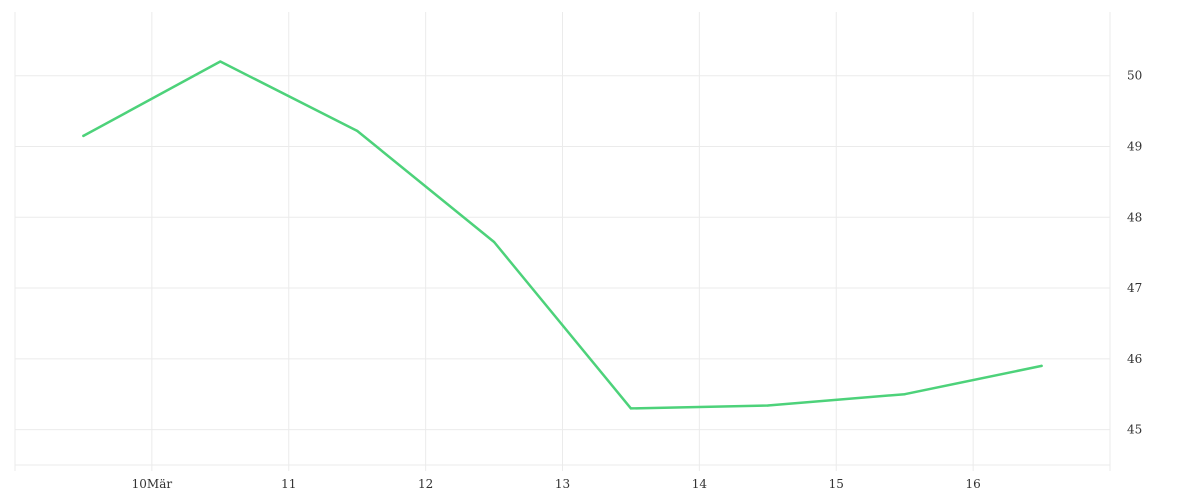 This screenshot has height=500, width=1200. Describe the element at coordinates (1134, 76) in the screenshot. I see `y-tick-label: 50` at that location.